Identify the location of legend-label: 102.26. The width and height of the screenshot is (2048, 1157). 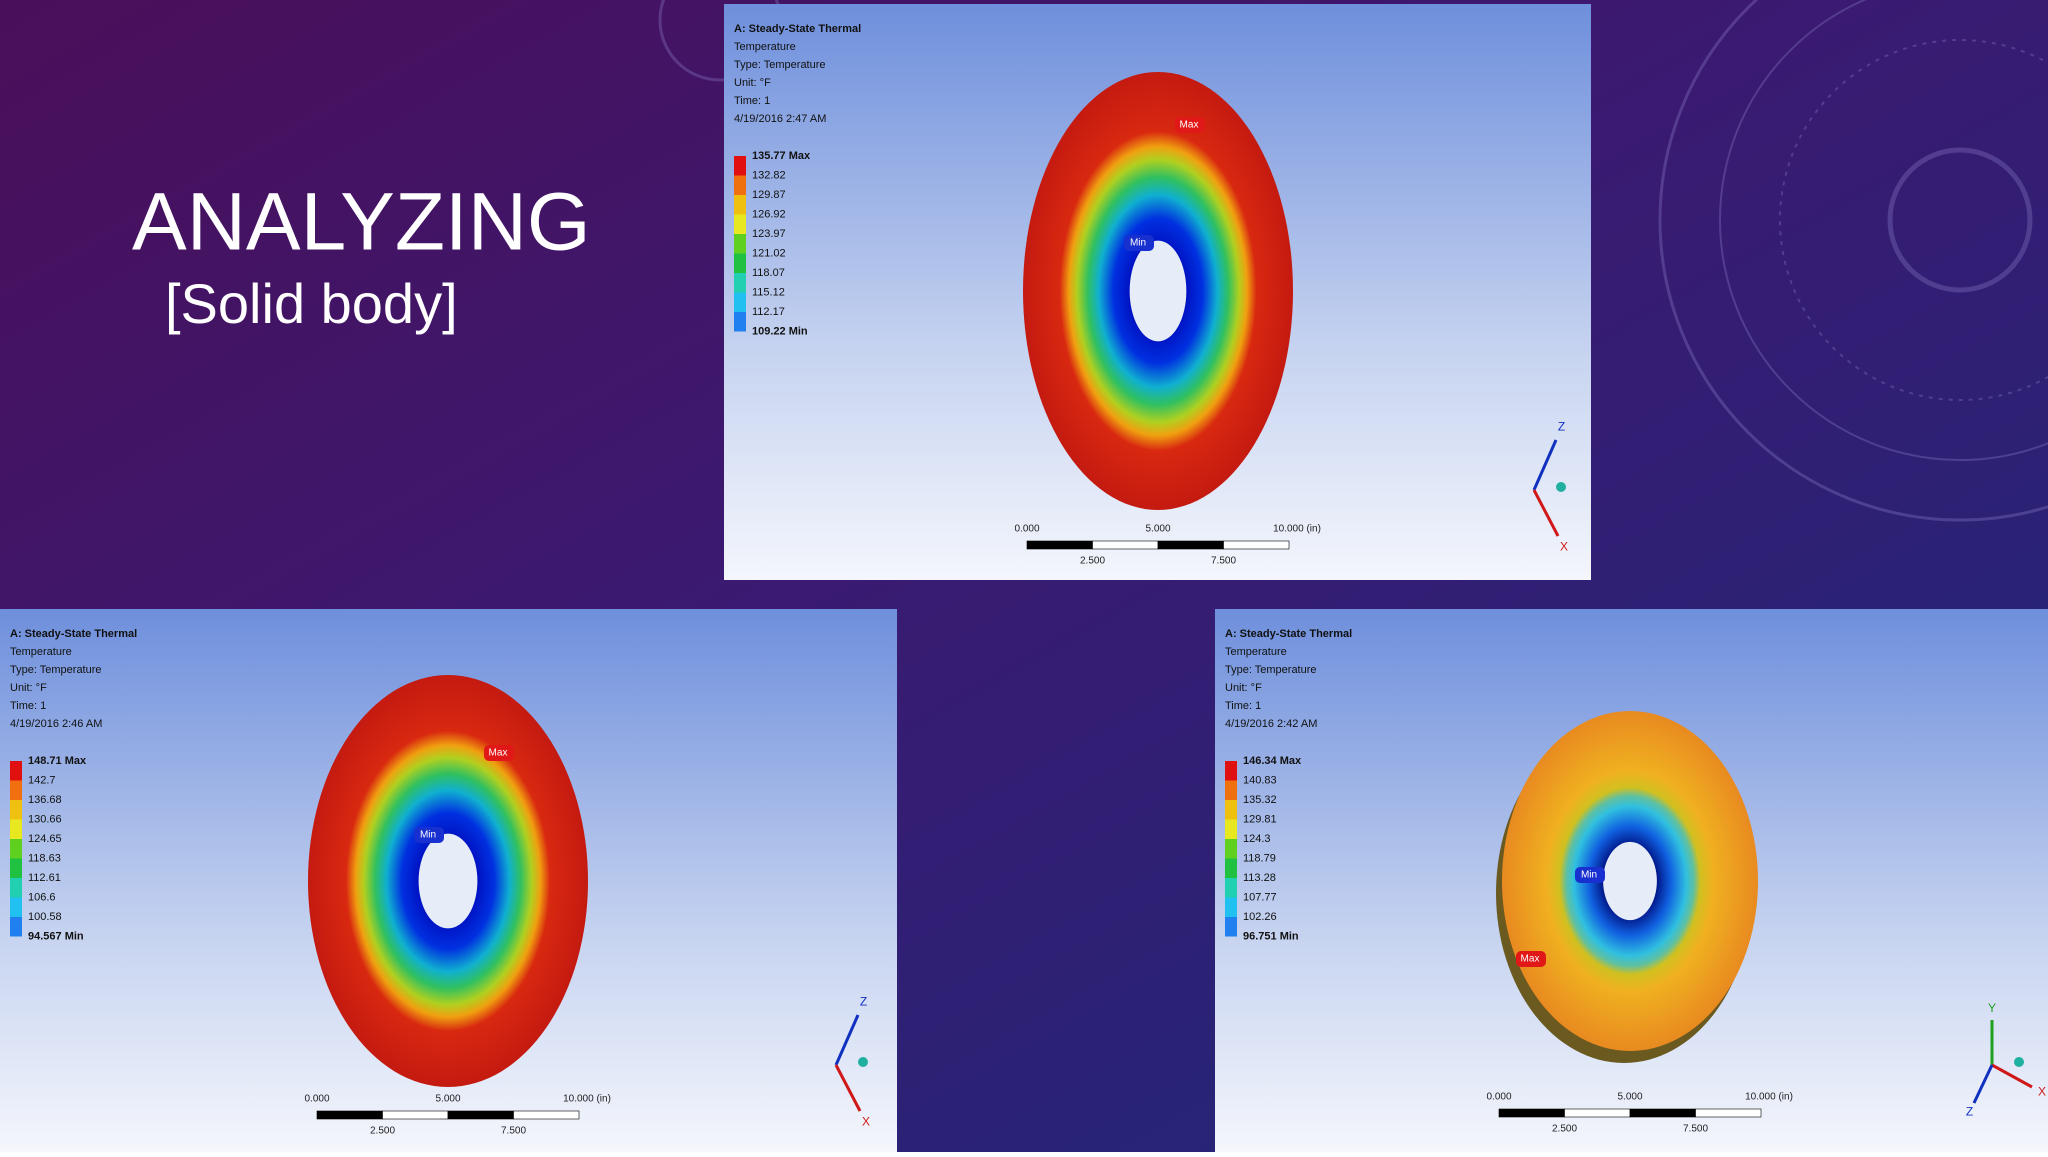
(1260, 917).